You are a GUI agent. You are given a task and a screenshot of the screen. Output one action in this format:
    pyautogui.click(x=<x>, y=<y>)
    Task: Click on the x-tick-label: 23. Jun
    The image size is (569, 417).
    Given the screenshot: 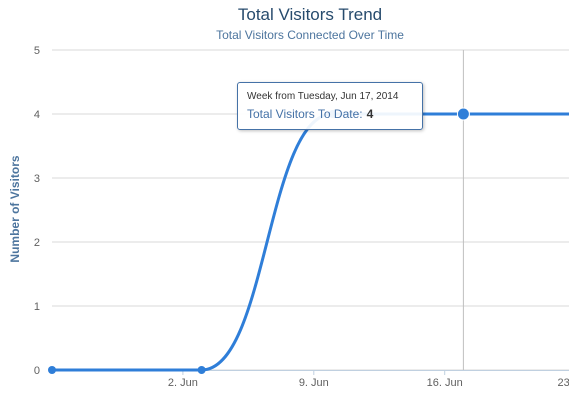 What is the action you would take?
    pyautogui.click(x=563, y=383)
    